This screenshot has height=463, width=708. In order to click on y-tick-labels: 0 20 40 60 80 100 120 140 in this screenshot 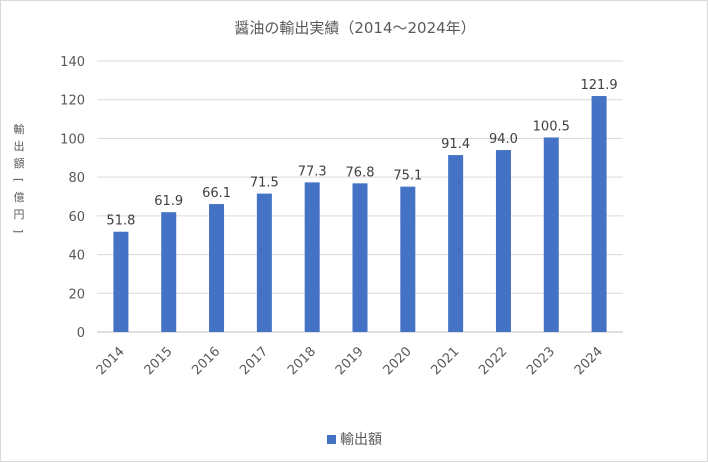, I will do `click(72, 198)`.